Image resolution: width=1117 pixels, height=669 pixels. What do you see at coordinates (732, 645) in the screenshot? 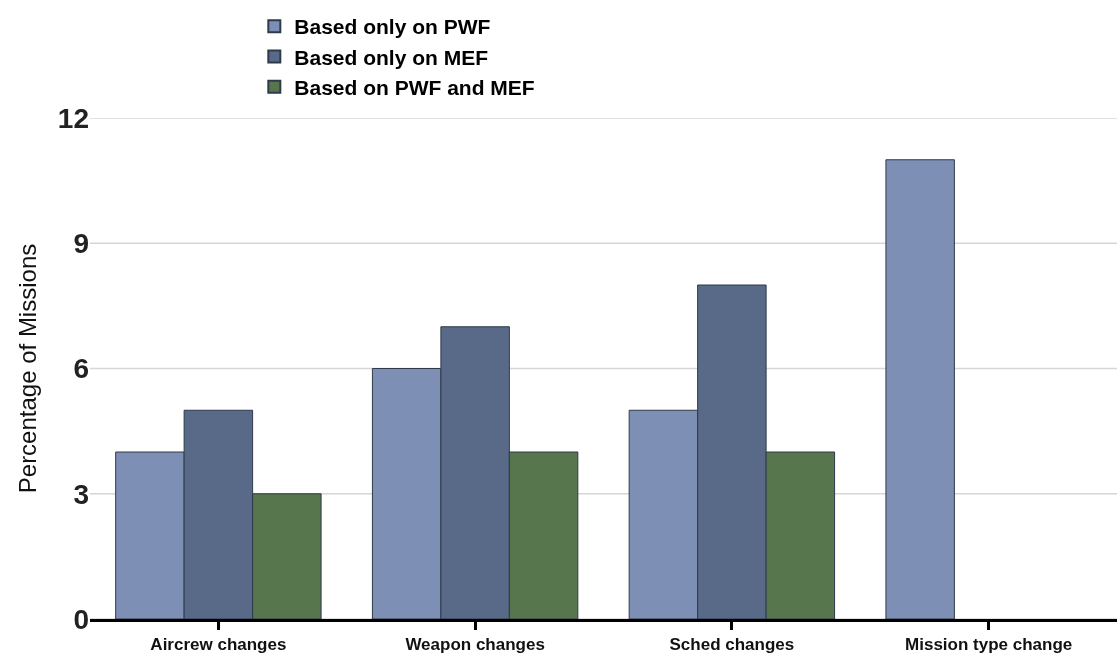
I see `x-tick-label: Sched changes` at bounding box center [732, 645].